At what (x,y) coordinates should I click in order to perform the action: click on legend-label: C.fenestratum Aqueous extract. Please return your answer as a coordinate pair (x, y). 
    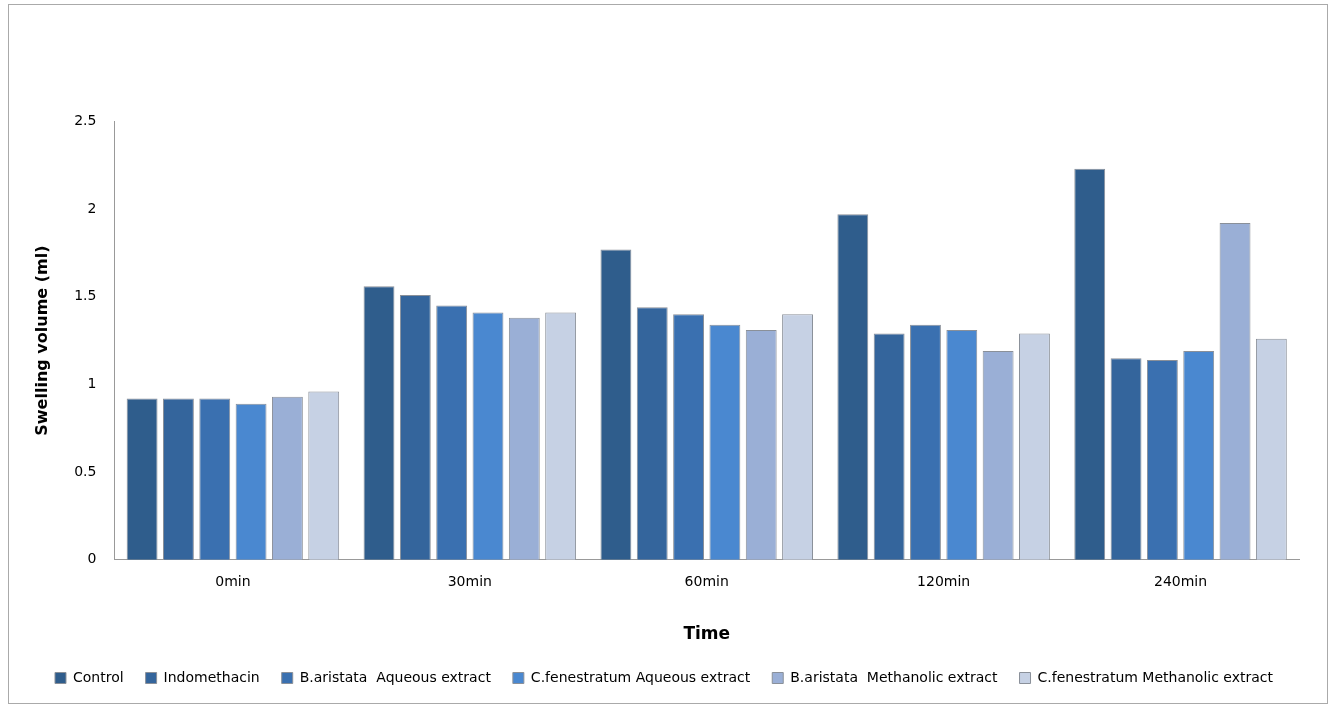
    Looking at the image, I should click on (640, 676).